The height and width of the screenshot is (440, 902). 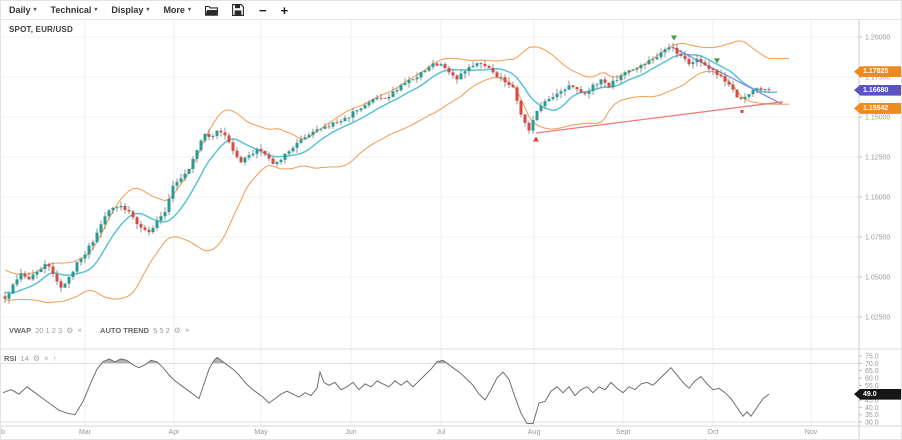 What do you see at coordinates (161, 330) in the screenshot?
I see `auto-trend-params: 5 5 2` at bounding box center [161, 330].